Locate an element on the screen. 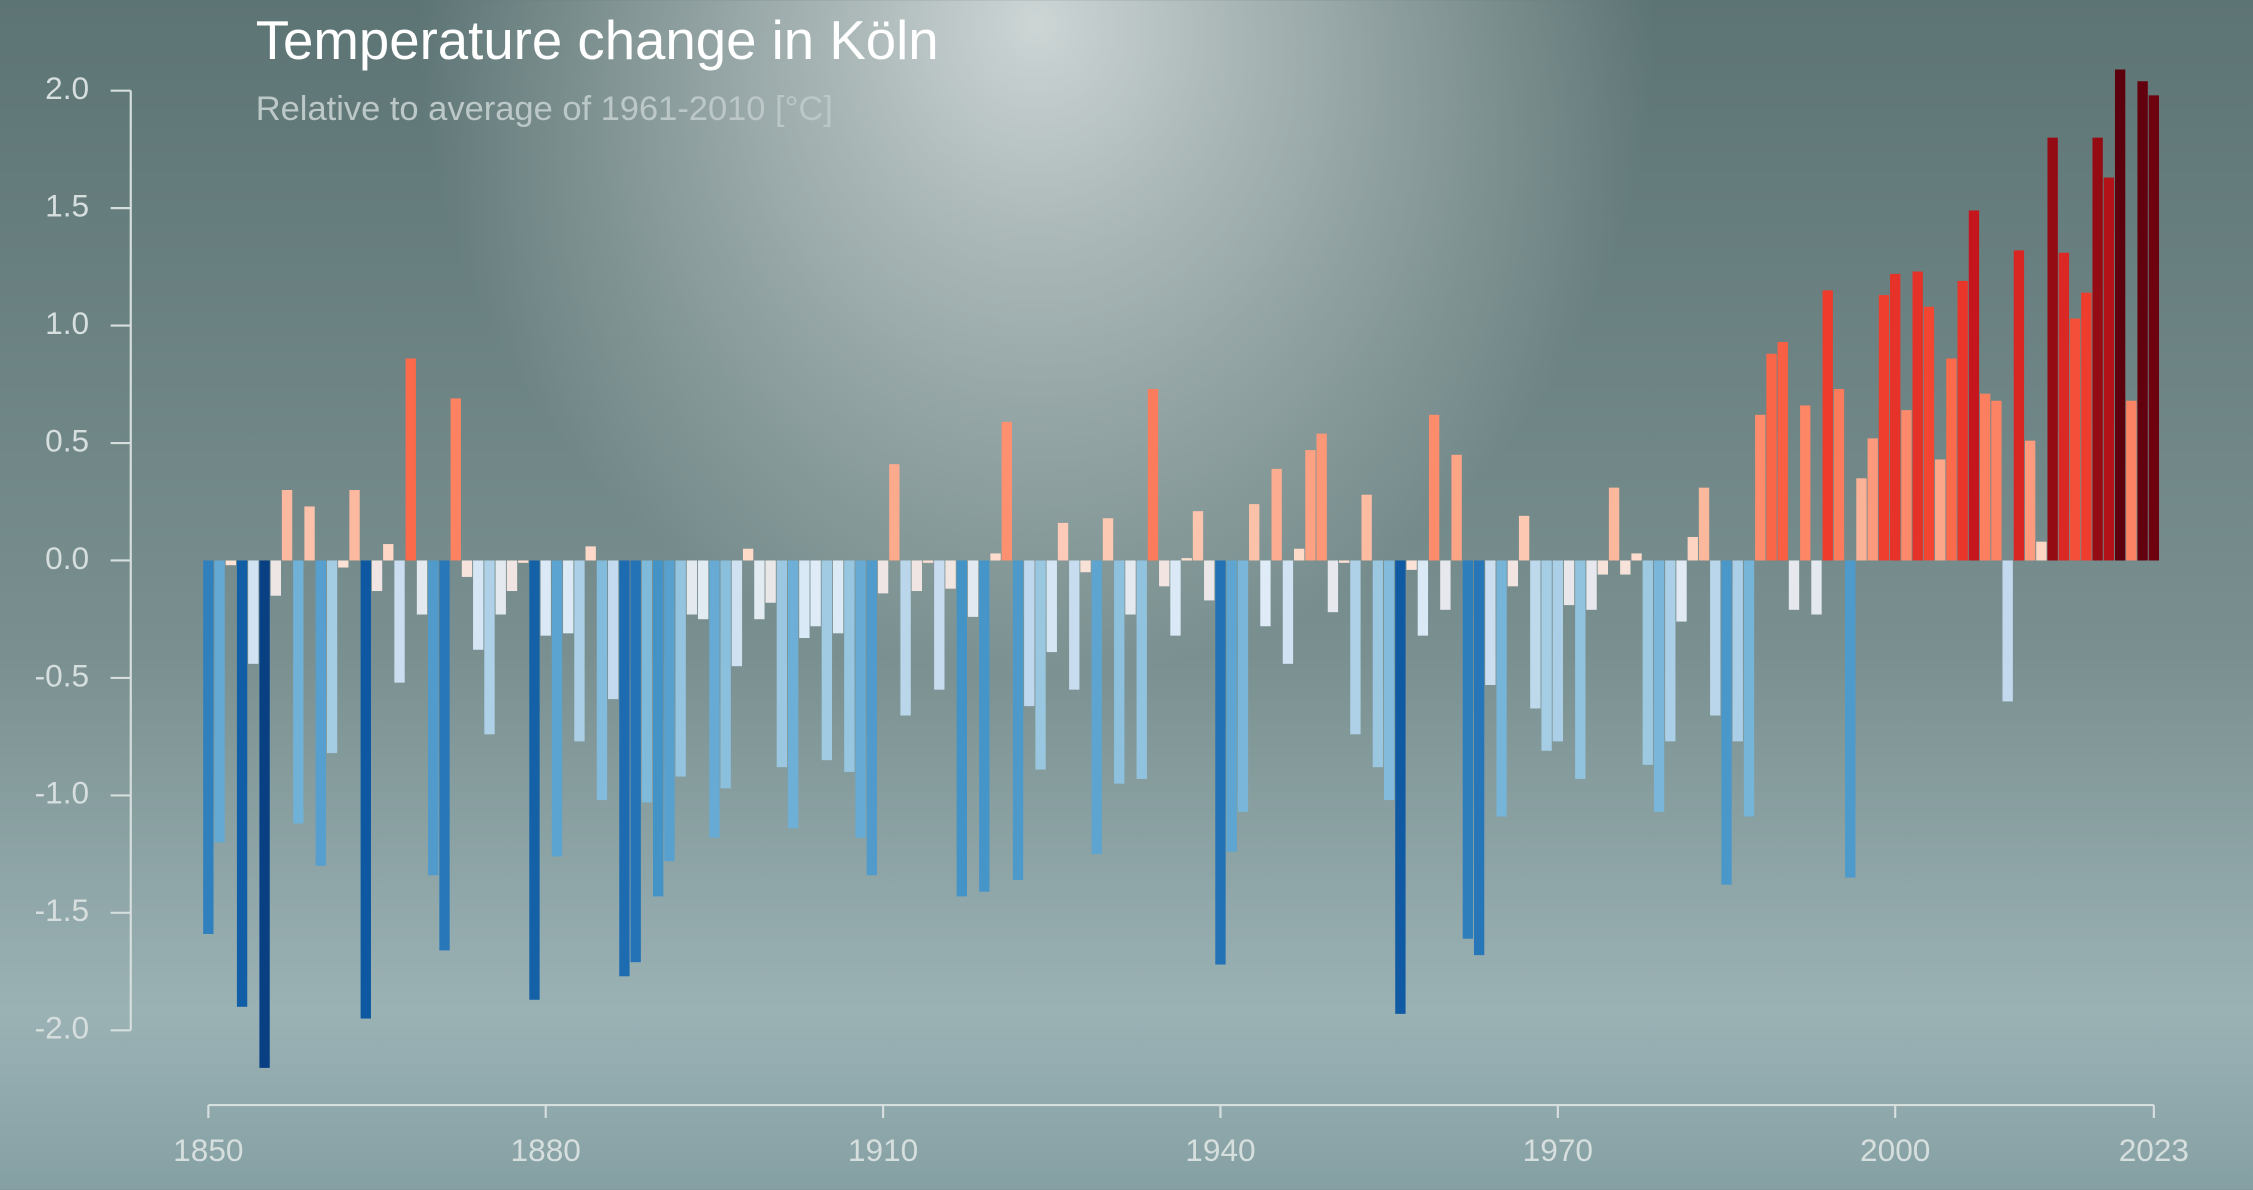 This screenshot has height=1190, width=2253. x-tick-label: 1940 is located at coordinates (1220, 1150).